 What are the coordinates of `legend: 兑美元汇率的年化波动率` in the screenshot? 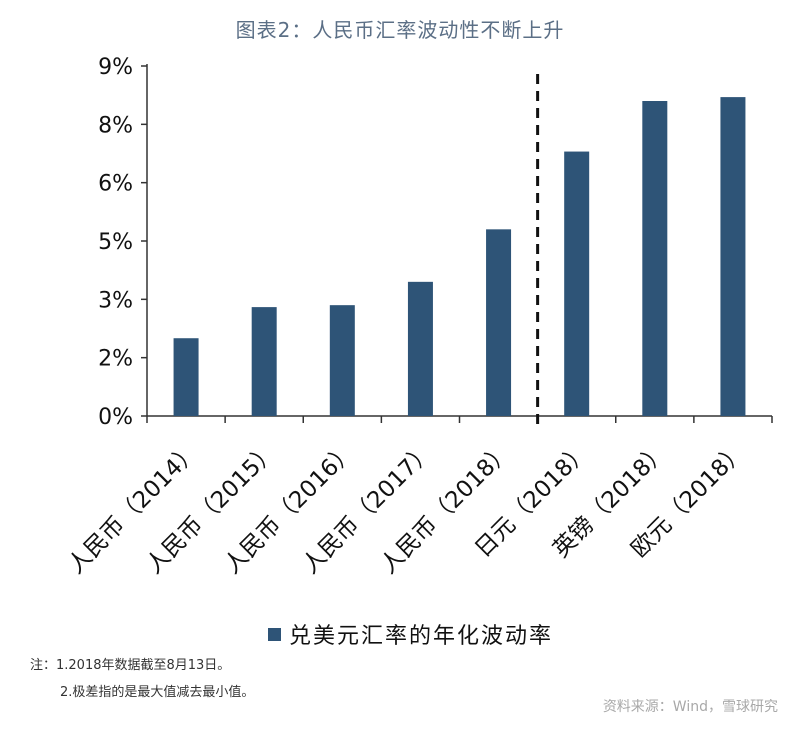 It's located at (410, 634).